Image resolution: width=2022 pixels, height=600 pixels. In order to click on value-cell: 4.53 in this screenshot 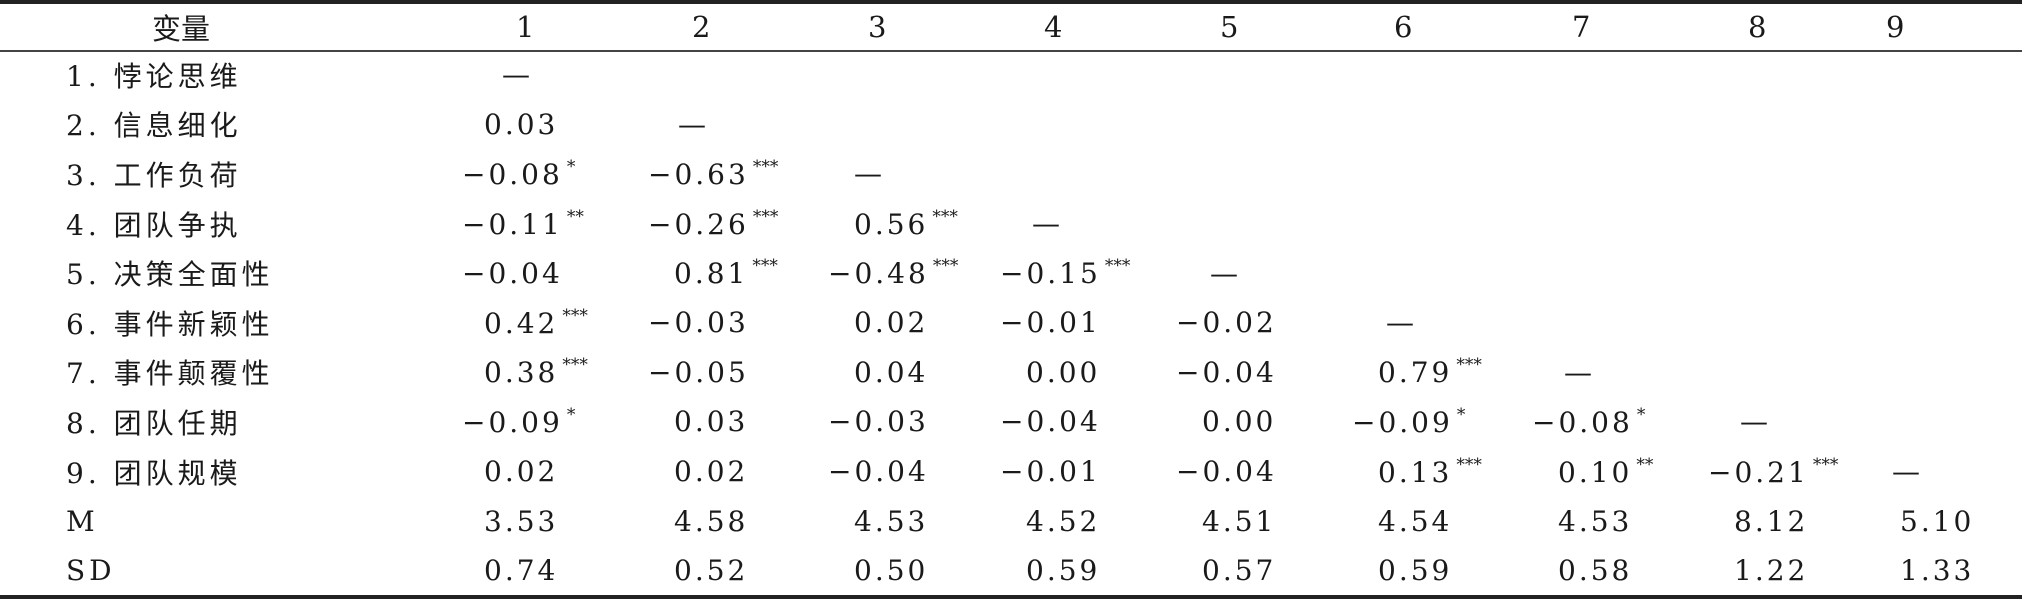, I will do `click(903, 521)`.